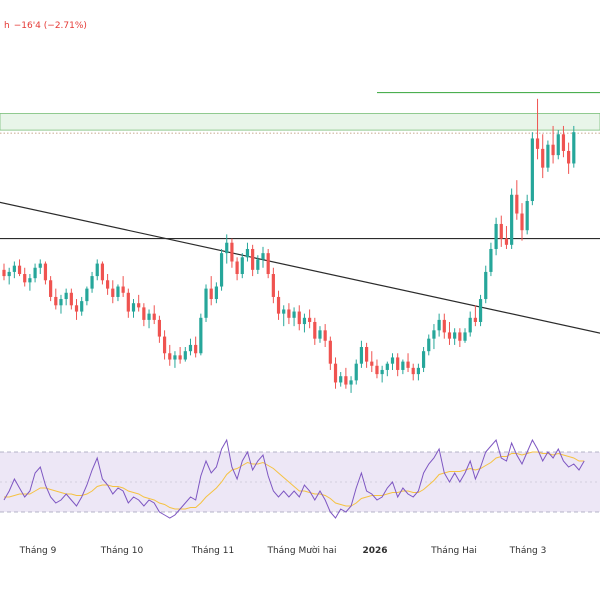  What do you see at coordinates (122, 551) in the screenshot?
I see `x-axis-label: Tháng 10` at bounding box center [122, 551].